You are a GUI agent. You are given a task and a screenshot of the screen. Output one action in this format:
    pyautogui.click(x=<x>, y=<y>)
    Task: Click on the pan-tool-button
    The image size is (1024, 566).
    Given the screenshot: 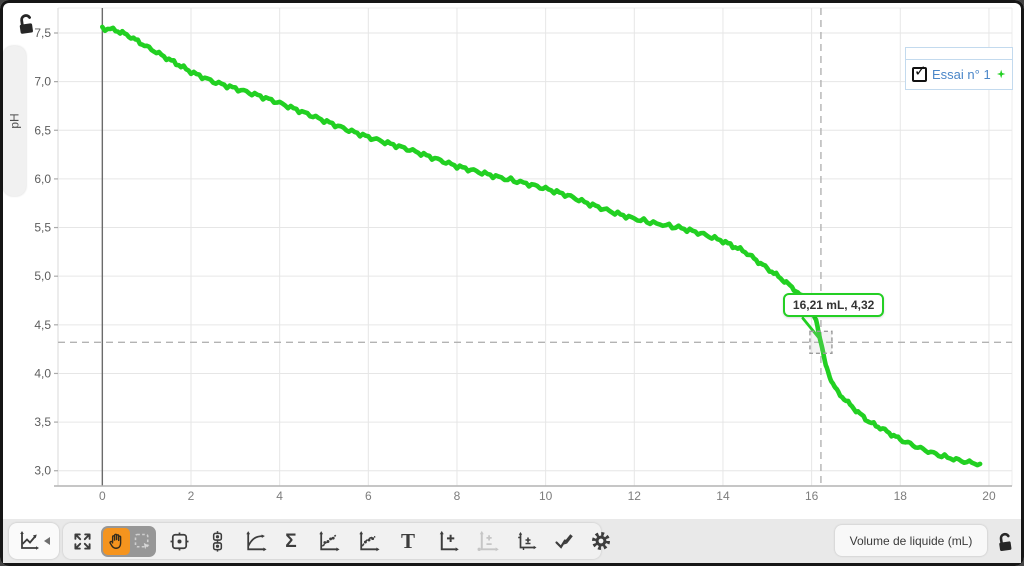 What is the action you would take?
    pyautogui.click(x=116, y=541)
    